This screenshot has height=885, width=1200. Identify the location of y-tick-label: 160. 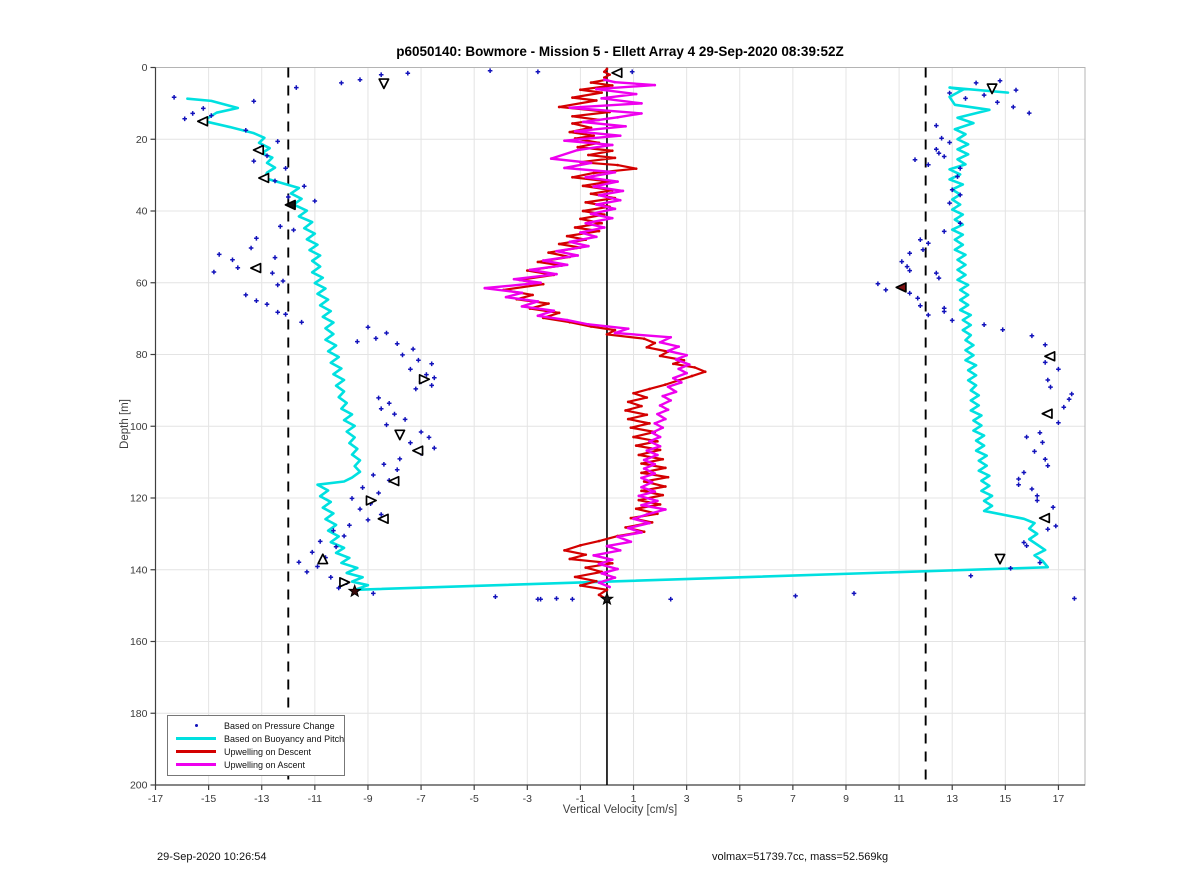
(139, 642).